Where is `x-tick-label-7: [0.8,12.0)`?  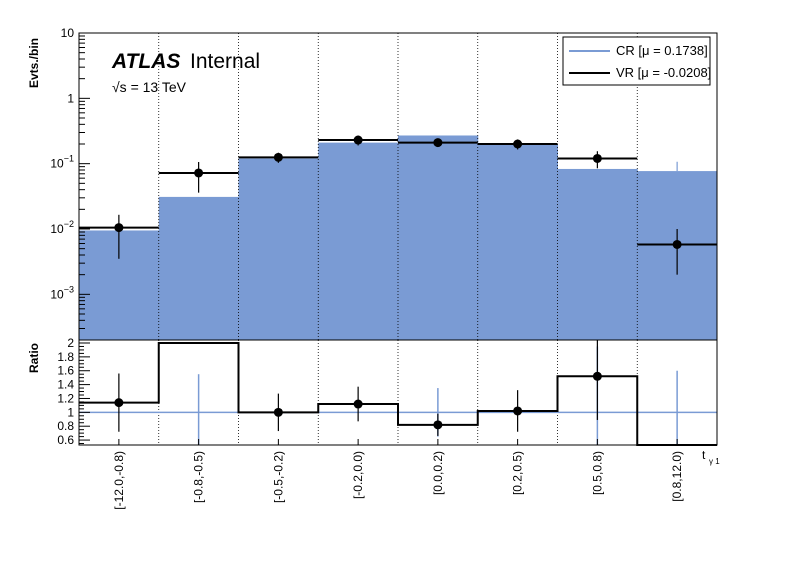
x-tick-label-7: [0.8,12.0) is located at coordinates (677, 476).